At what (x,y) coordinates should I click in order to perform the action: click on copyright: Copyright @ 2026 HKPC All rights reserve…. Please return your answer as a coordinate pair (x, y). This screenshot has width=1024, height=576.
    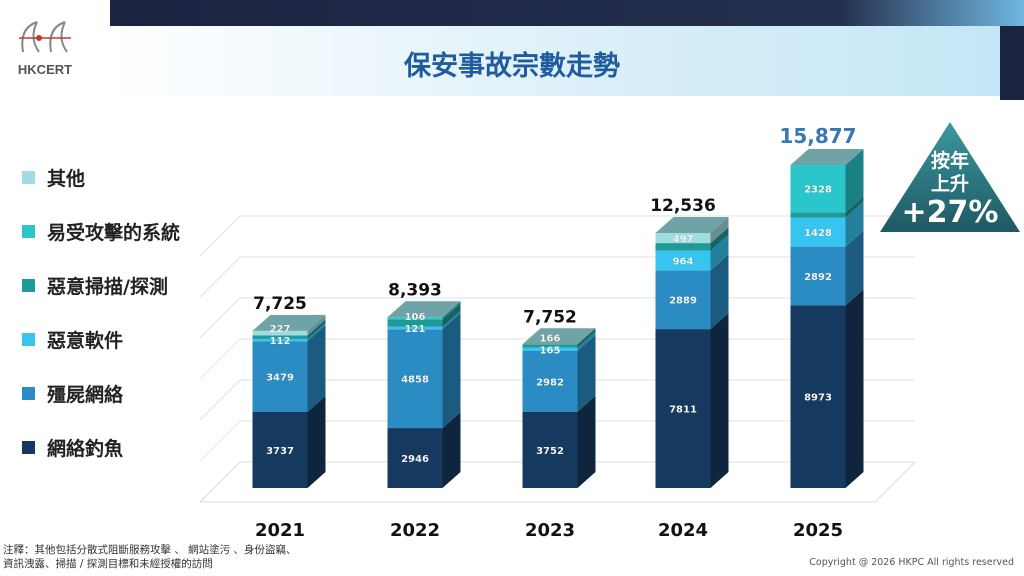
    Looking at the image, I should click on (911, 562).